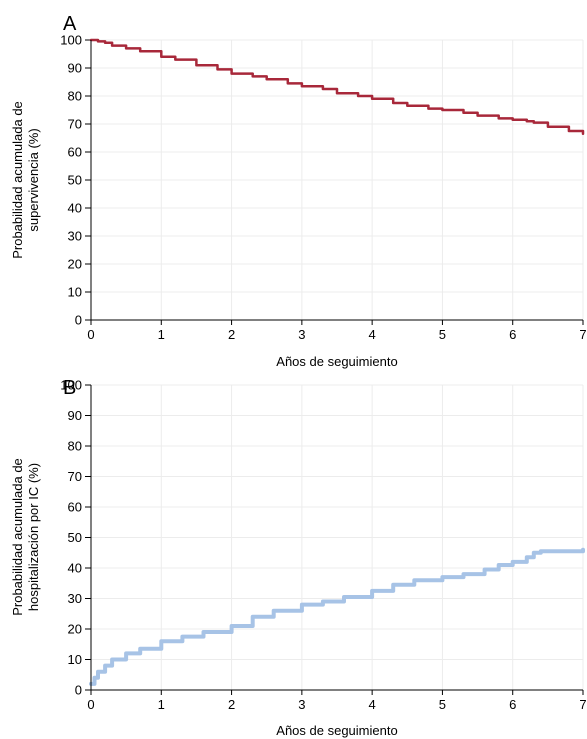 This screenshot has width=587, height=739. Describe the element at coordinates (75, 537) in the screenshot. I see `panel-b-y-tick-label-50: 50` at that location.